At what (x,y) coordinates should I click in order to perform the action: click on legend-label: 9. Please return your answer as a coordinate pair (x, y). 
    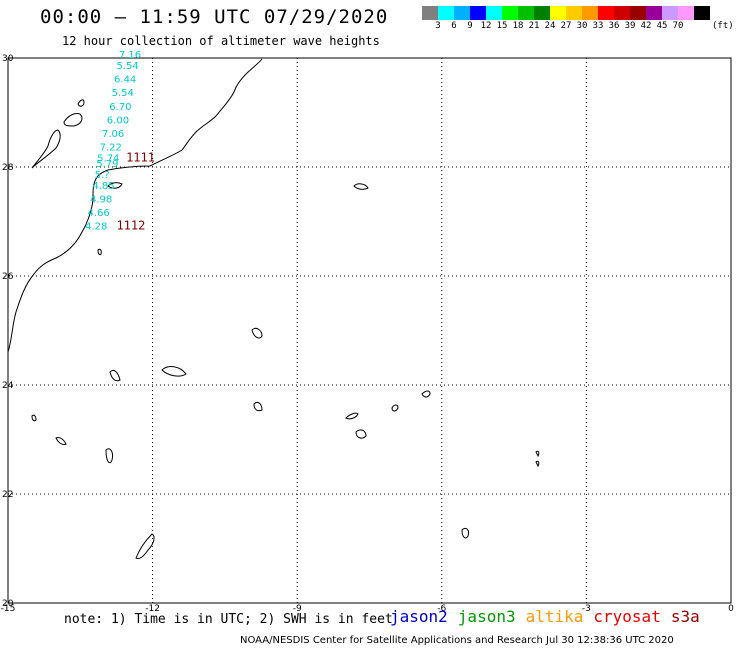
    Looking at the image, I should click on (470, 26).